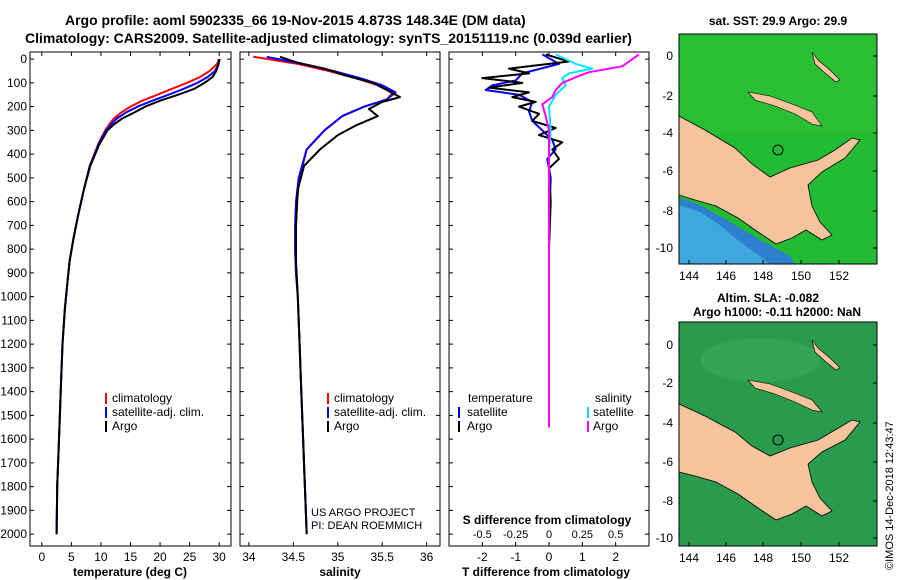 This screenshot has height=580, width=900. Describe the element at coordinates (13, 487) in the screenshot. I see `depth-tick-label: 1800` at that location.